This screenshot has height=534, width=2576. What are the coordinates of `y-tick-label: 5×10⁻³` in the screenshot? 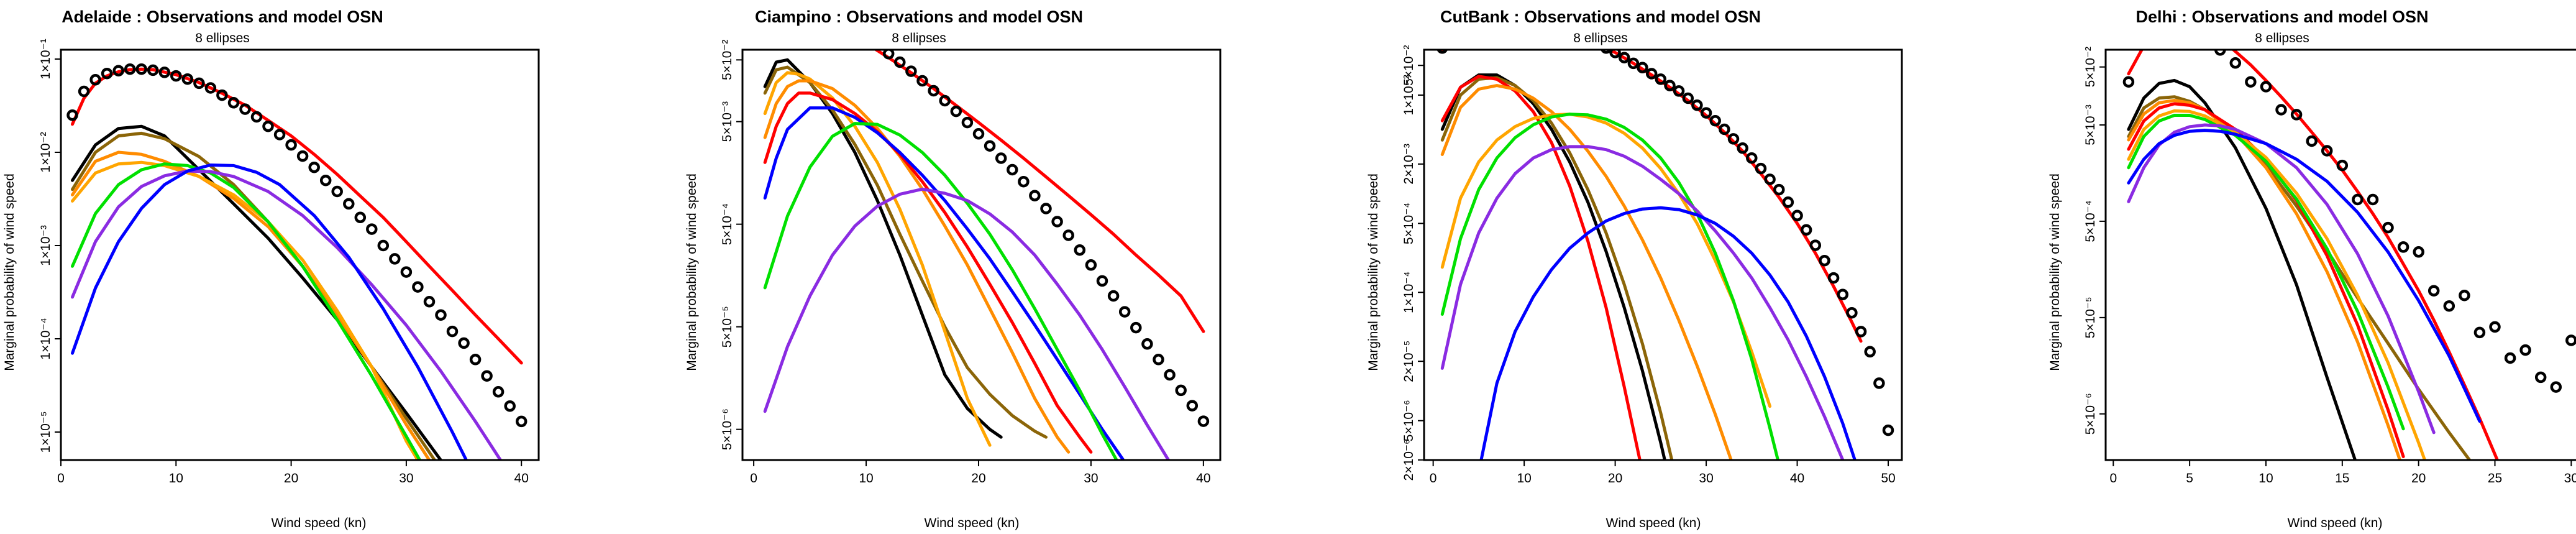 It's located at (2090, 124).